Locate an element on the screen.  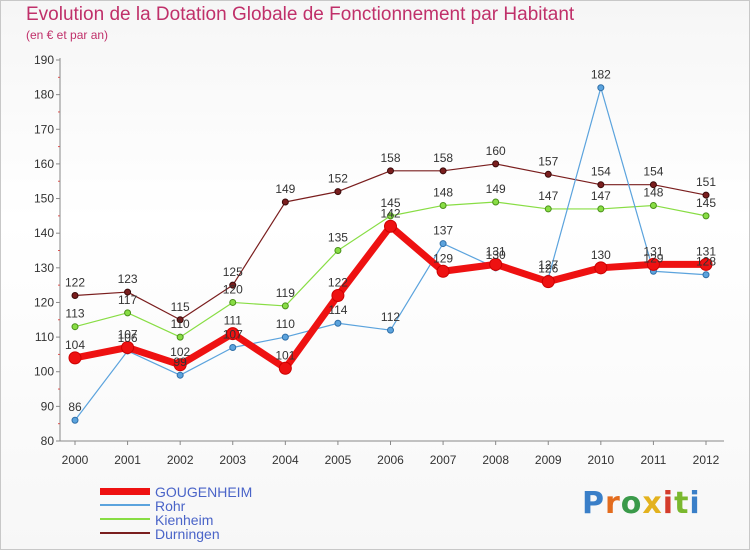
x-tick-label: 2010 is located at coordinates (600, 460).